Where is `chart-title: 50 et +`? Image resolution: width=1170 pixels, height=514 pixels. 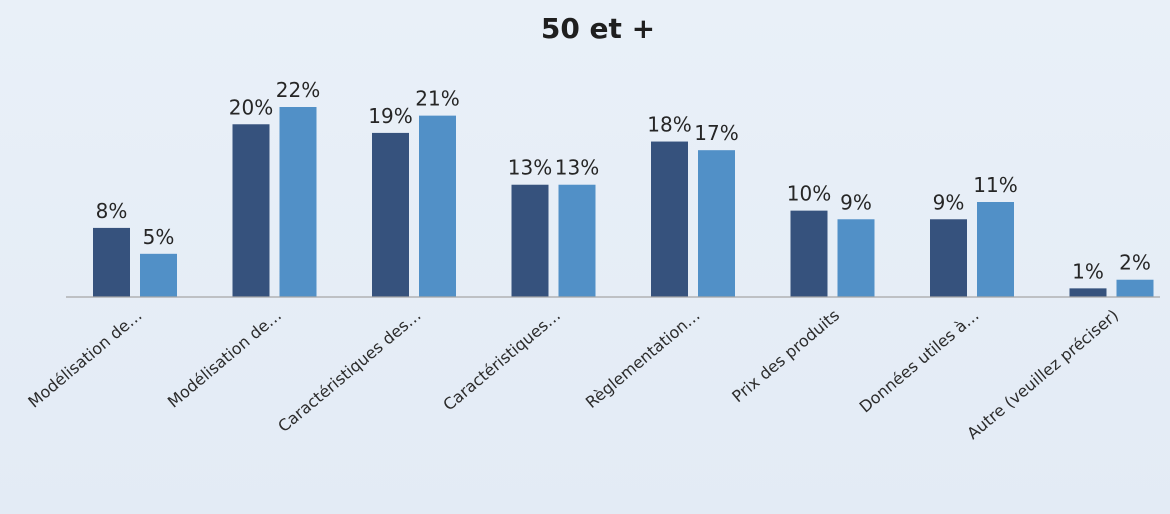 chart-title: 50 et + is located at coordinates (598, 28).